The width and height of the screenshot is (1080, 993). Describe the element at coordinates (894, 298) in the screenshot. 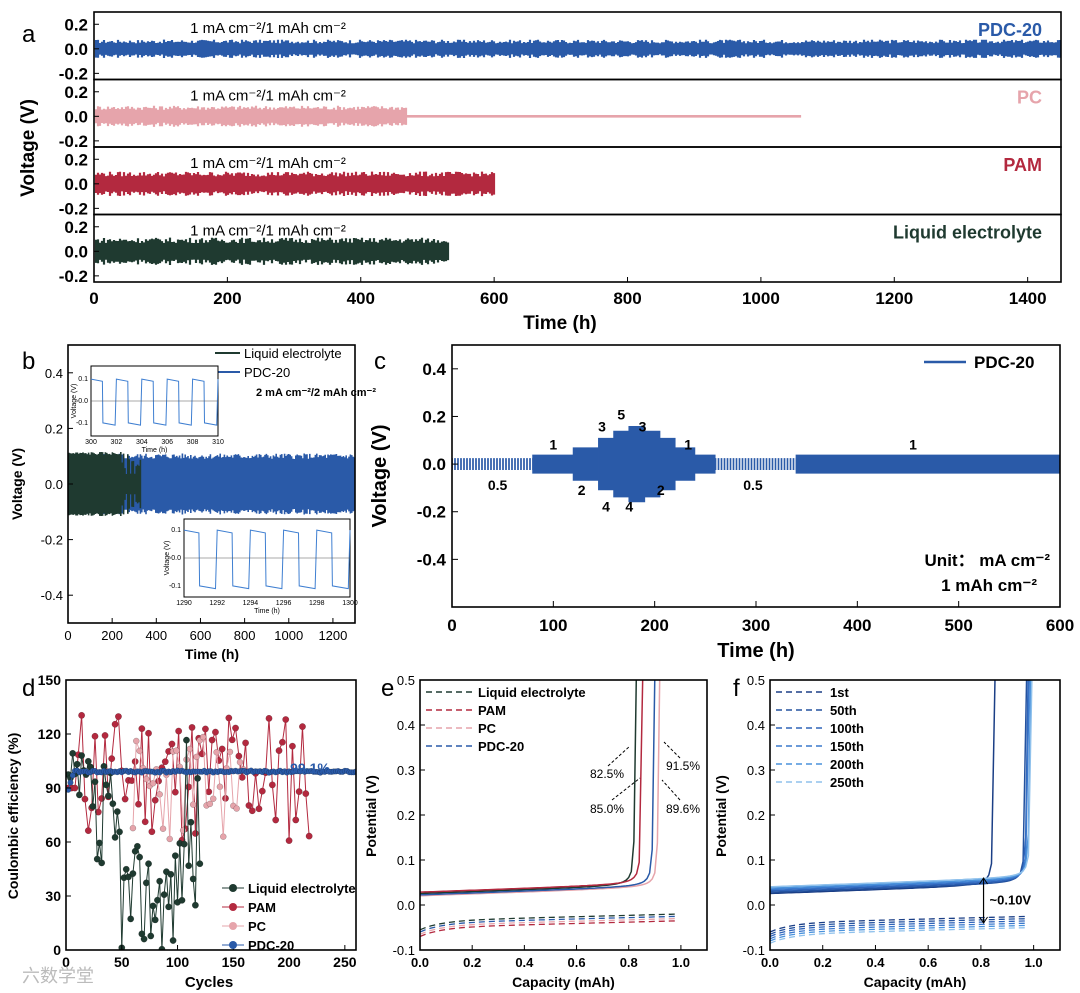

I see `x-tick-label: 1200` at that location.